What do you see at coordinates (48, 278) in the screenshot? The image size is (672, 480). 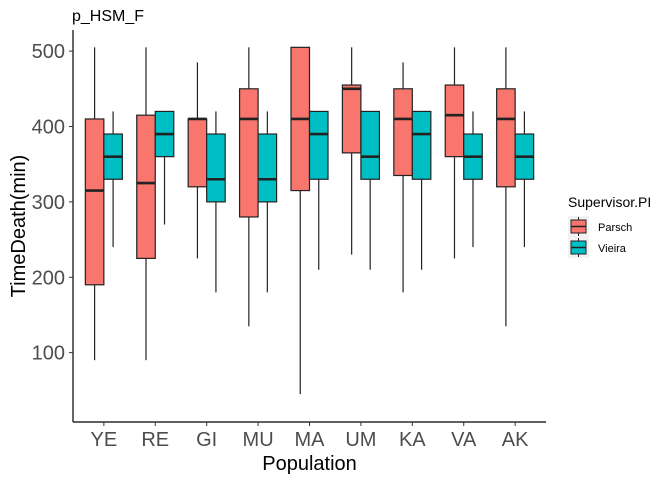 I see `y-tick-label: 200` at bounding box center [48, 278].